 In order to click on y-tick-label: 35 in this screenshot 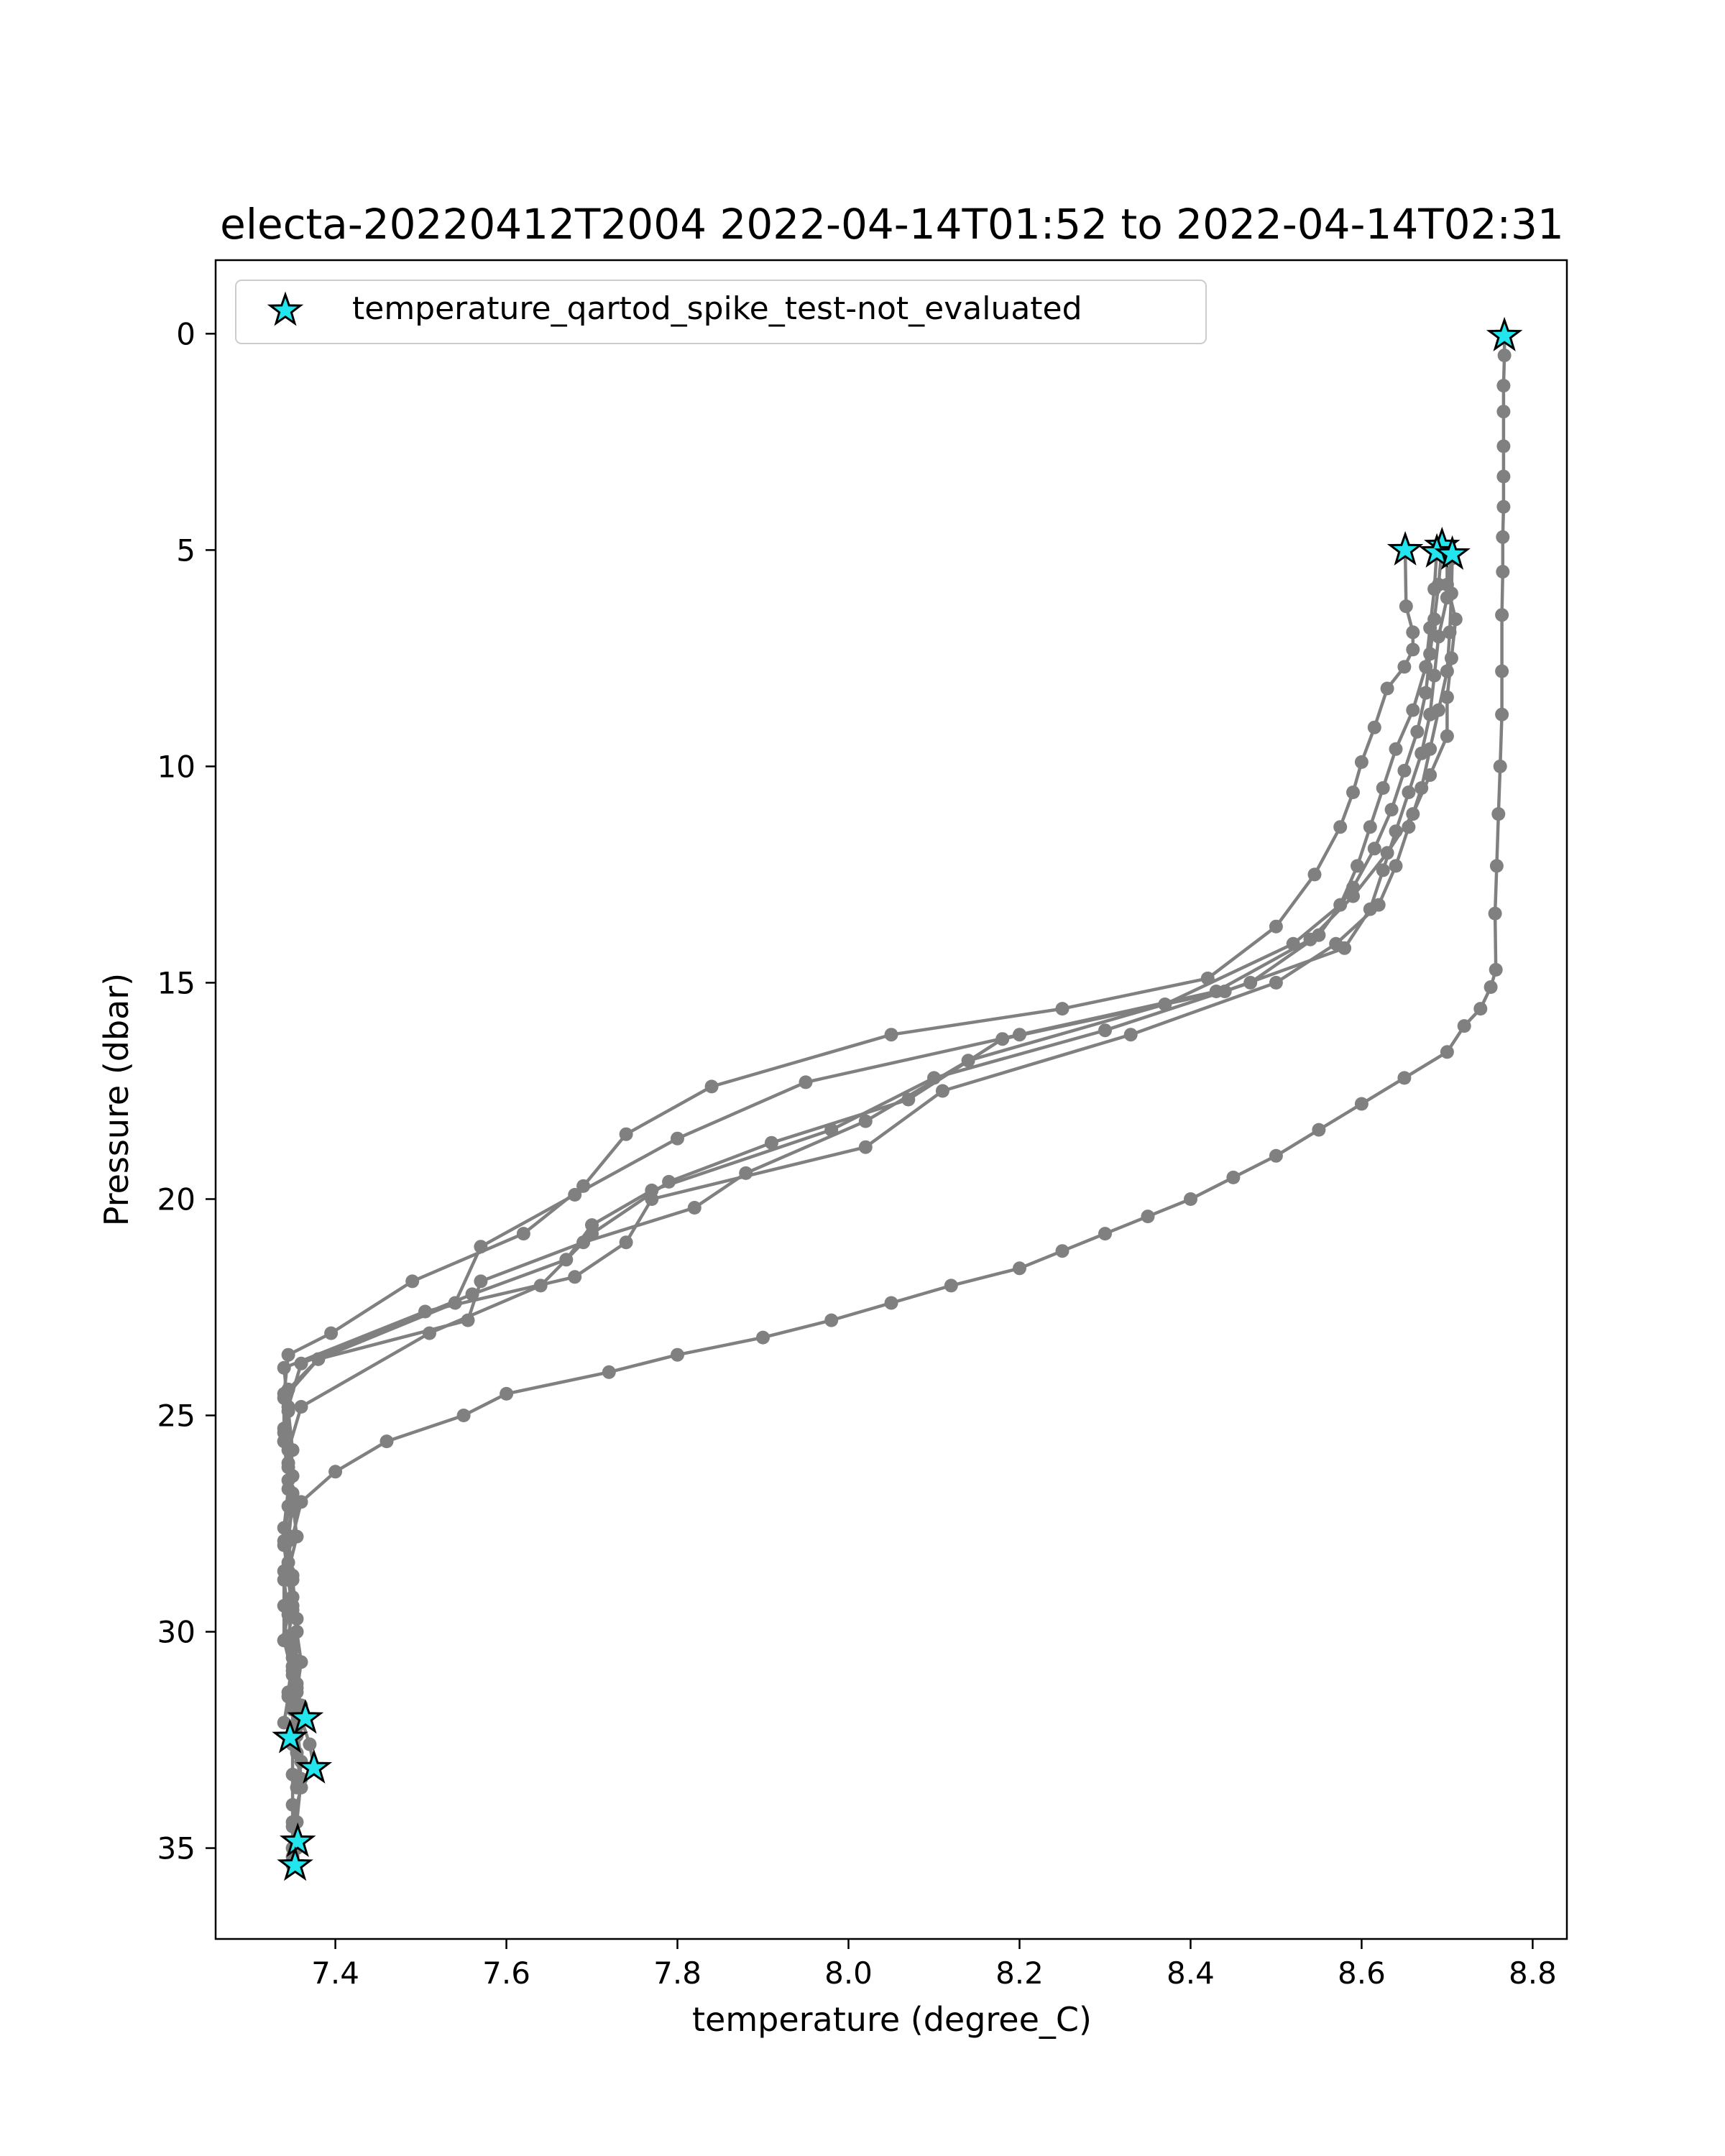, I will do `click(176, 1848)`.